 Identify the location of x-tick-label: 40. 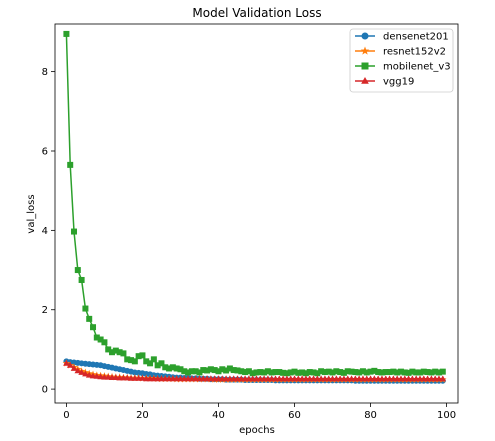
(218, 415).